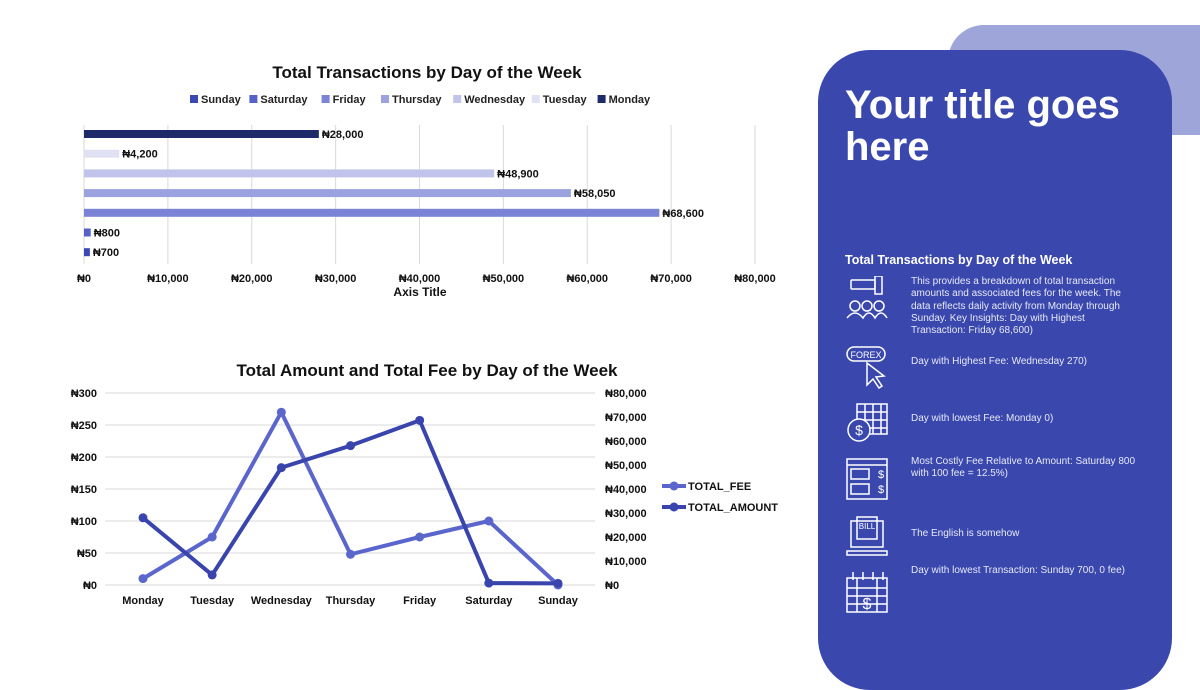 The height and width of the screenshot is (690, 1200). What do you see at coordinates (84, 394) in the screenshot?
I see `y-left-tick-label: ₦300` at bounding box center [84, 394].